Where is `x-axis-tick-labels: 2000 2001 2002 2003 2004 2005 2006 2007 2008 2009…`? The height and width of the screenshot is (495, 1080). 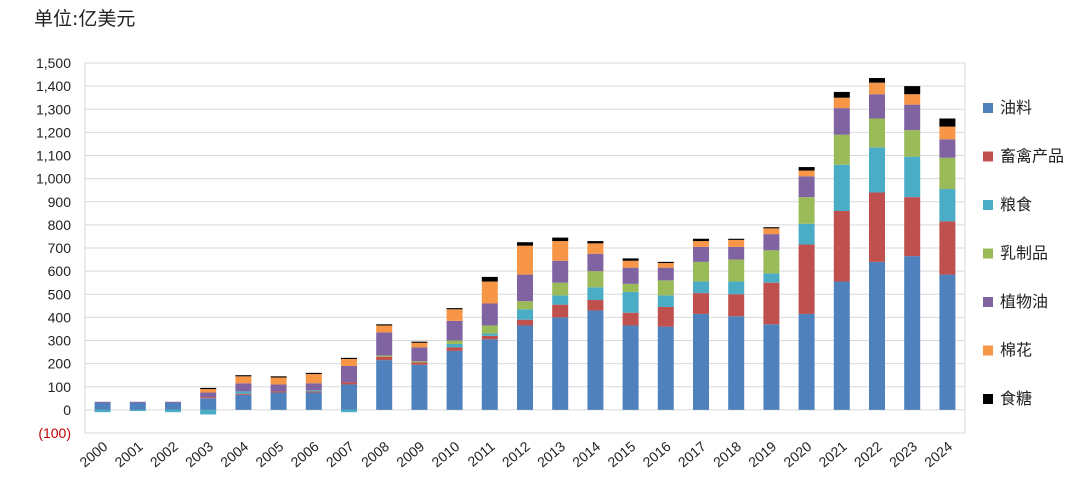
x-axis-tick-labels: 2000 2001 2002 2003 2004 2005 2006 2007 2008 2009… is located at coordinates (515, 454).